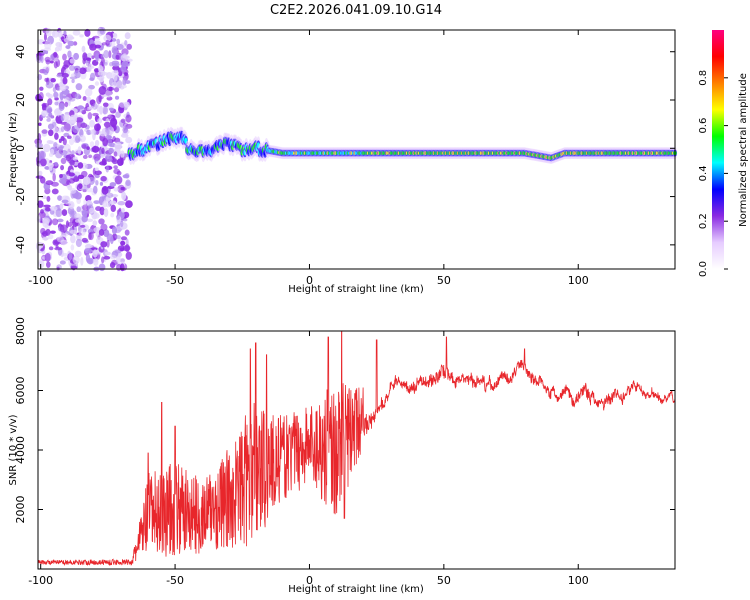  I want to click on x-tick-label: 100, so click(578, 580).